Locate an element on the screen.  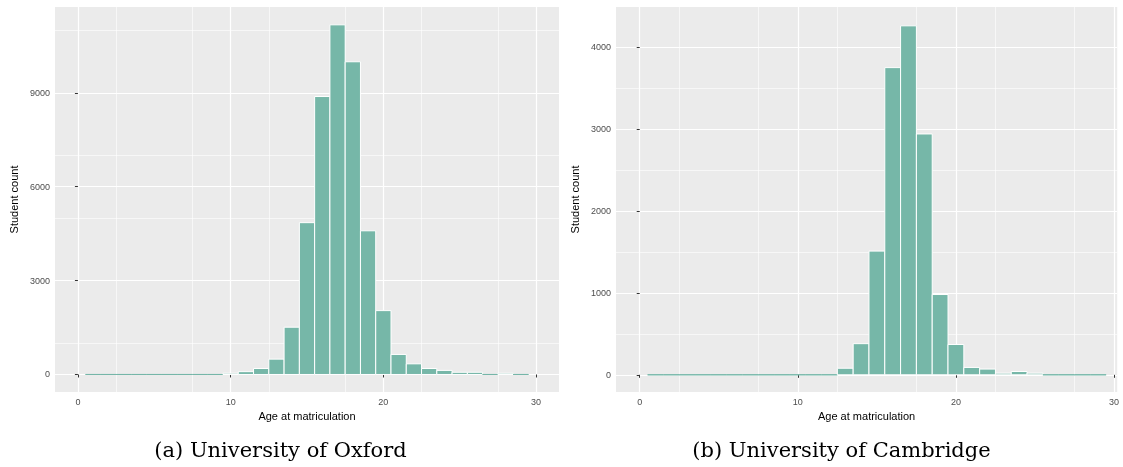
y-tick-label: 4000 is located at coordinates (600, 47).